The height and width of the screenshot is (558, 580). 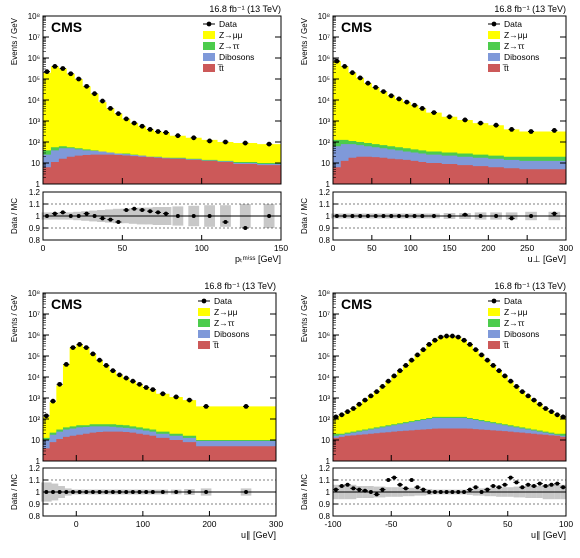 What do you see at coordinates (328, 216) in the screenshot?
I see `ratio-ytick-label: 1` at bounding box center [328, 216].